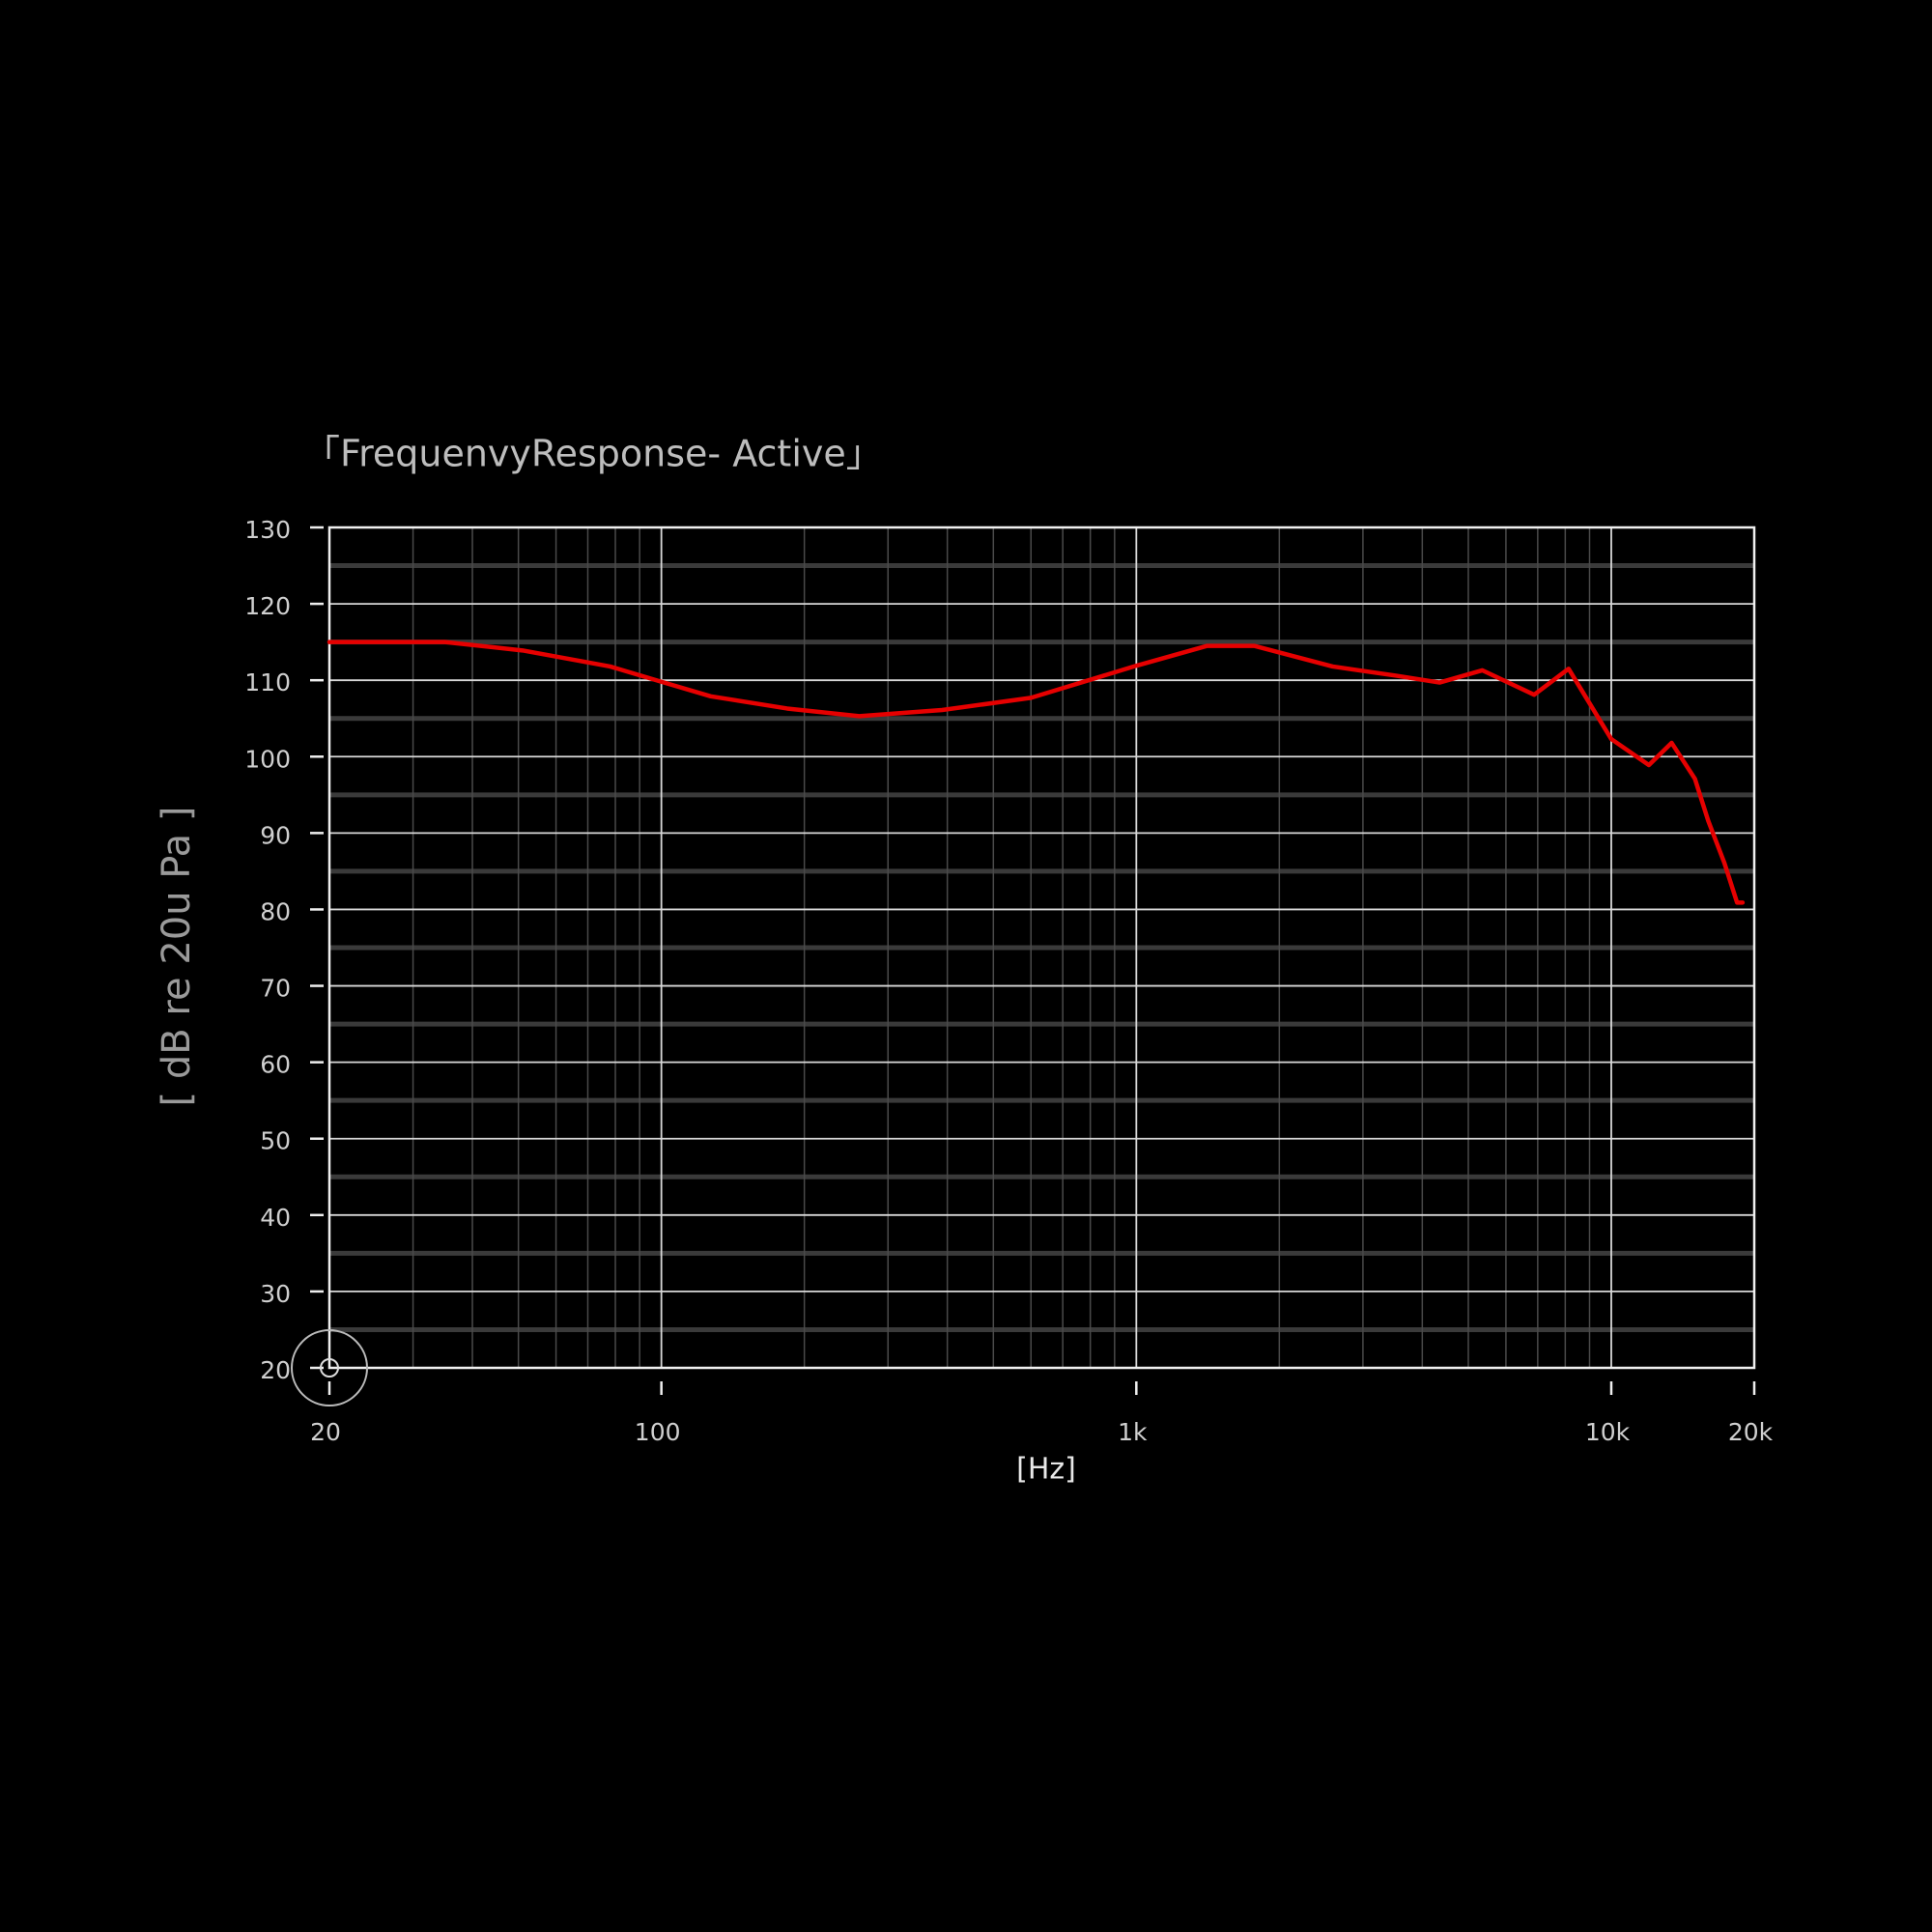 This screenshot has height=1932, width=1932. I want to click on y-tick-label: 30, so click(275, 1294).